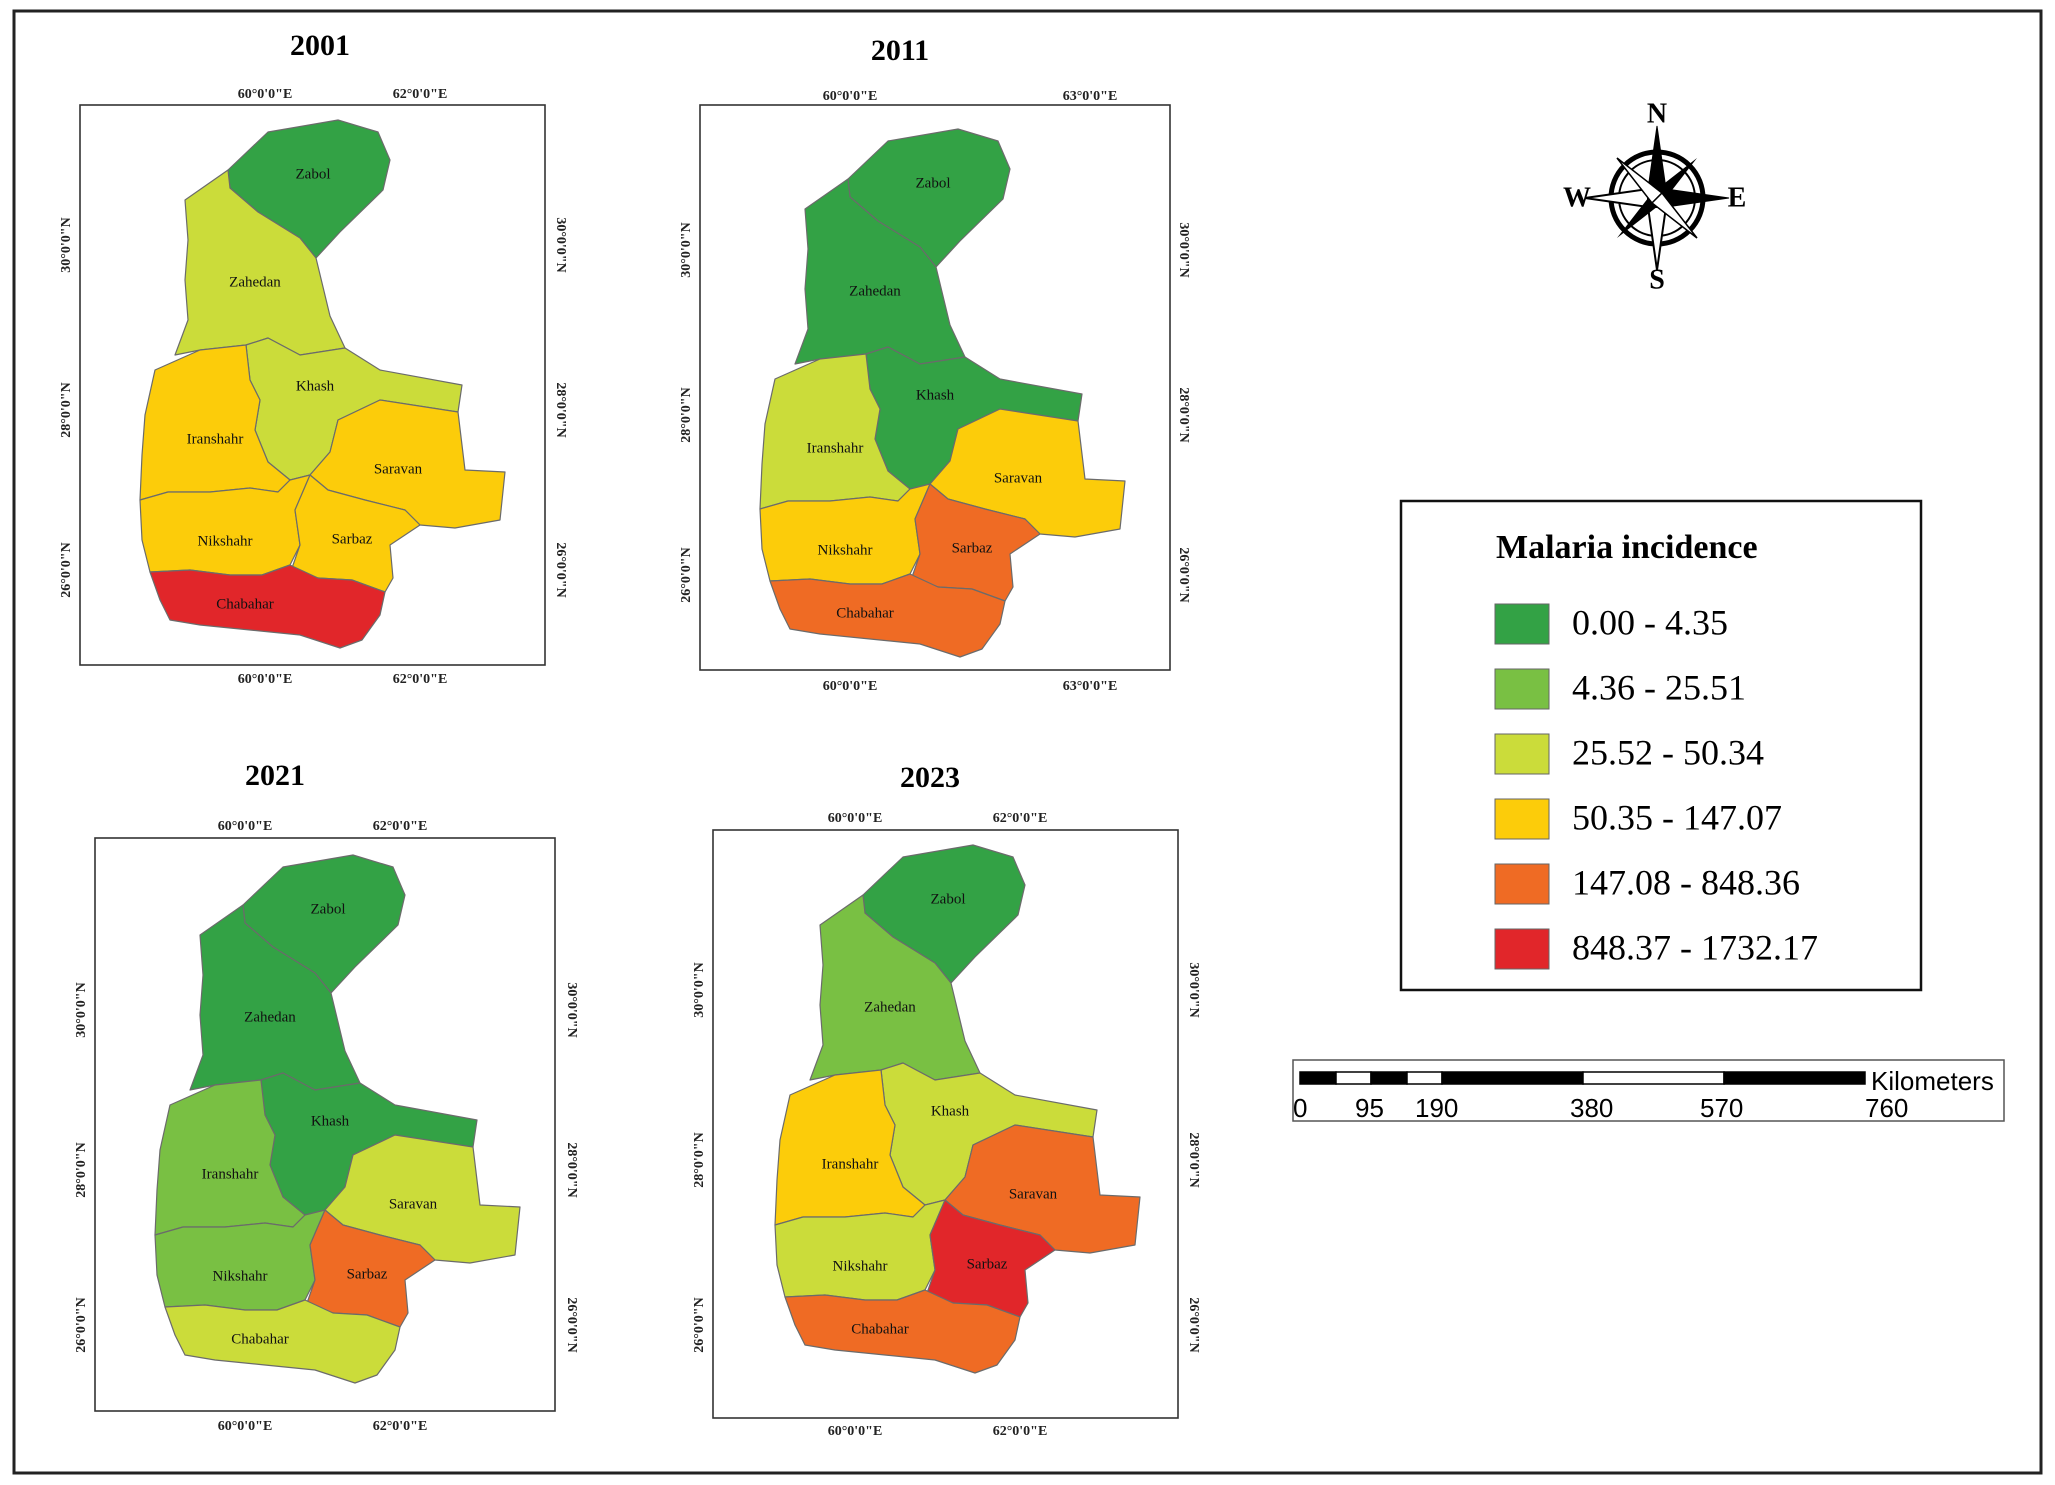 The image size is (2055, 1485). Describe the element at coordinates (1677, 817) in the screenshot. I see `legend-class-label: 50.35 - 147.07` at that location.